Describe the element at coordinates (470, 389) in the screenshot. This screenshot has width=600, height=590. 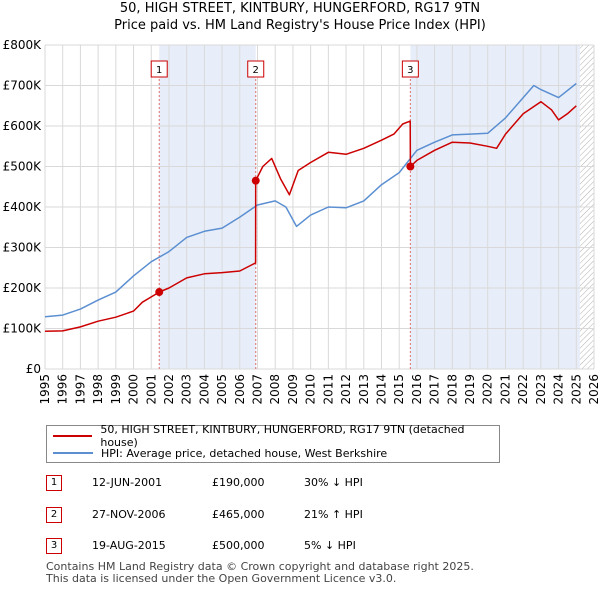
I see `x-tick-label-2019: 2019` at that location.